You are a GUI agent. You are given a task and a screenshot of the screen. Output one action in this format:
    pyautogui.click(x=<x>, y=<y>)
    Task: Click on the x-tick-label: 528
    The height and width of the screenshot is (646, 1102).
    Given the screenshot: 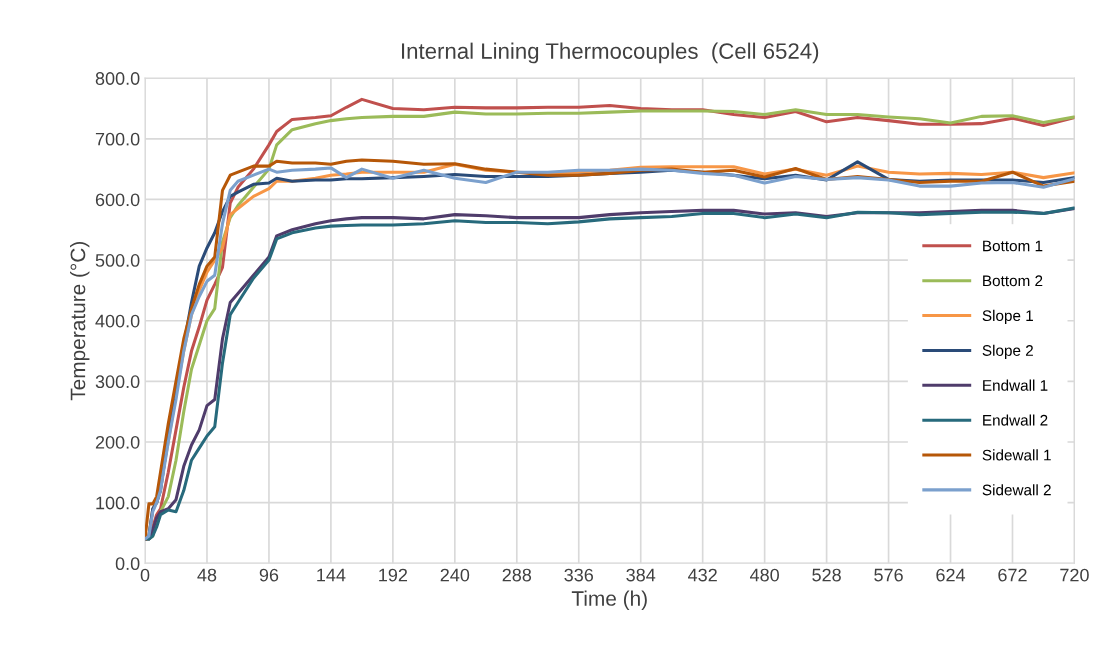 What is the action you would take?
    pyautogui.click(x=826, y=575)
    